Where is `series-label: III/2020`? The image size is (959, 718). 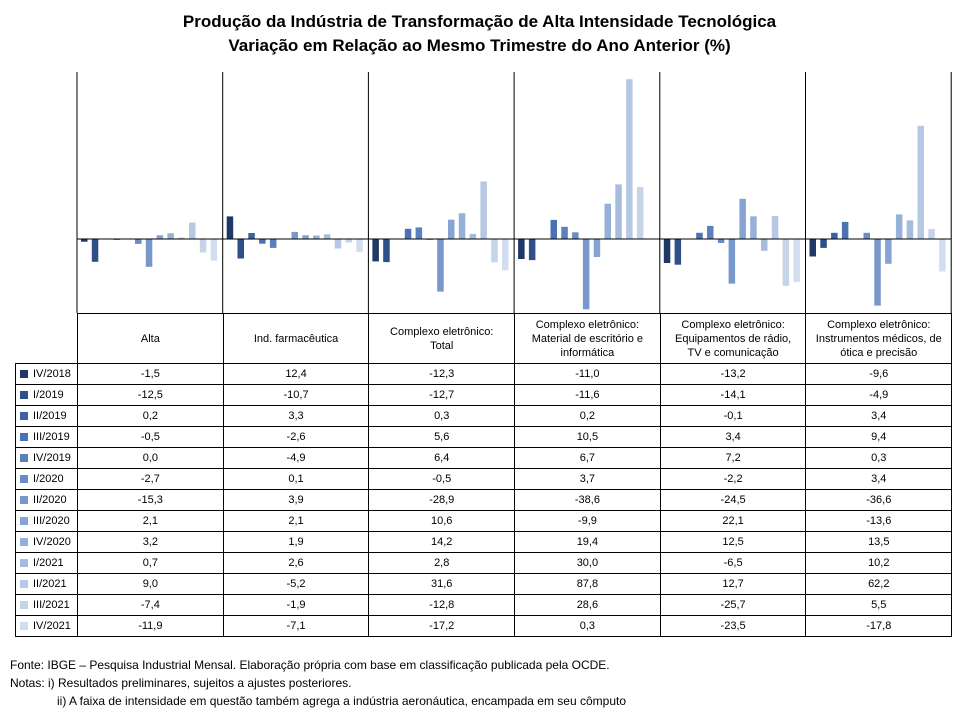
series-label: III/2020 is located at coordinates (46, 521).